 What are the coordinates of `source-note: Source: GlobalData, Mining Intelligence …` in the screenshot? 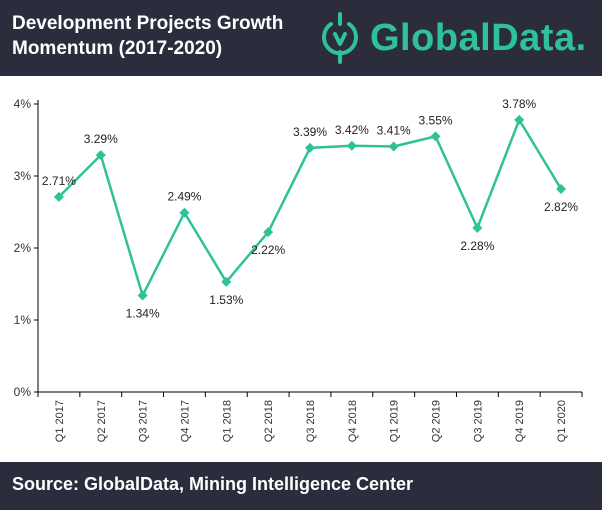 It's located at (213, 484).